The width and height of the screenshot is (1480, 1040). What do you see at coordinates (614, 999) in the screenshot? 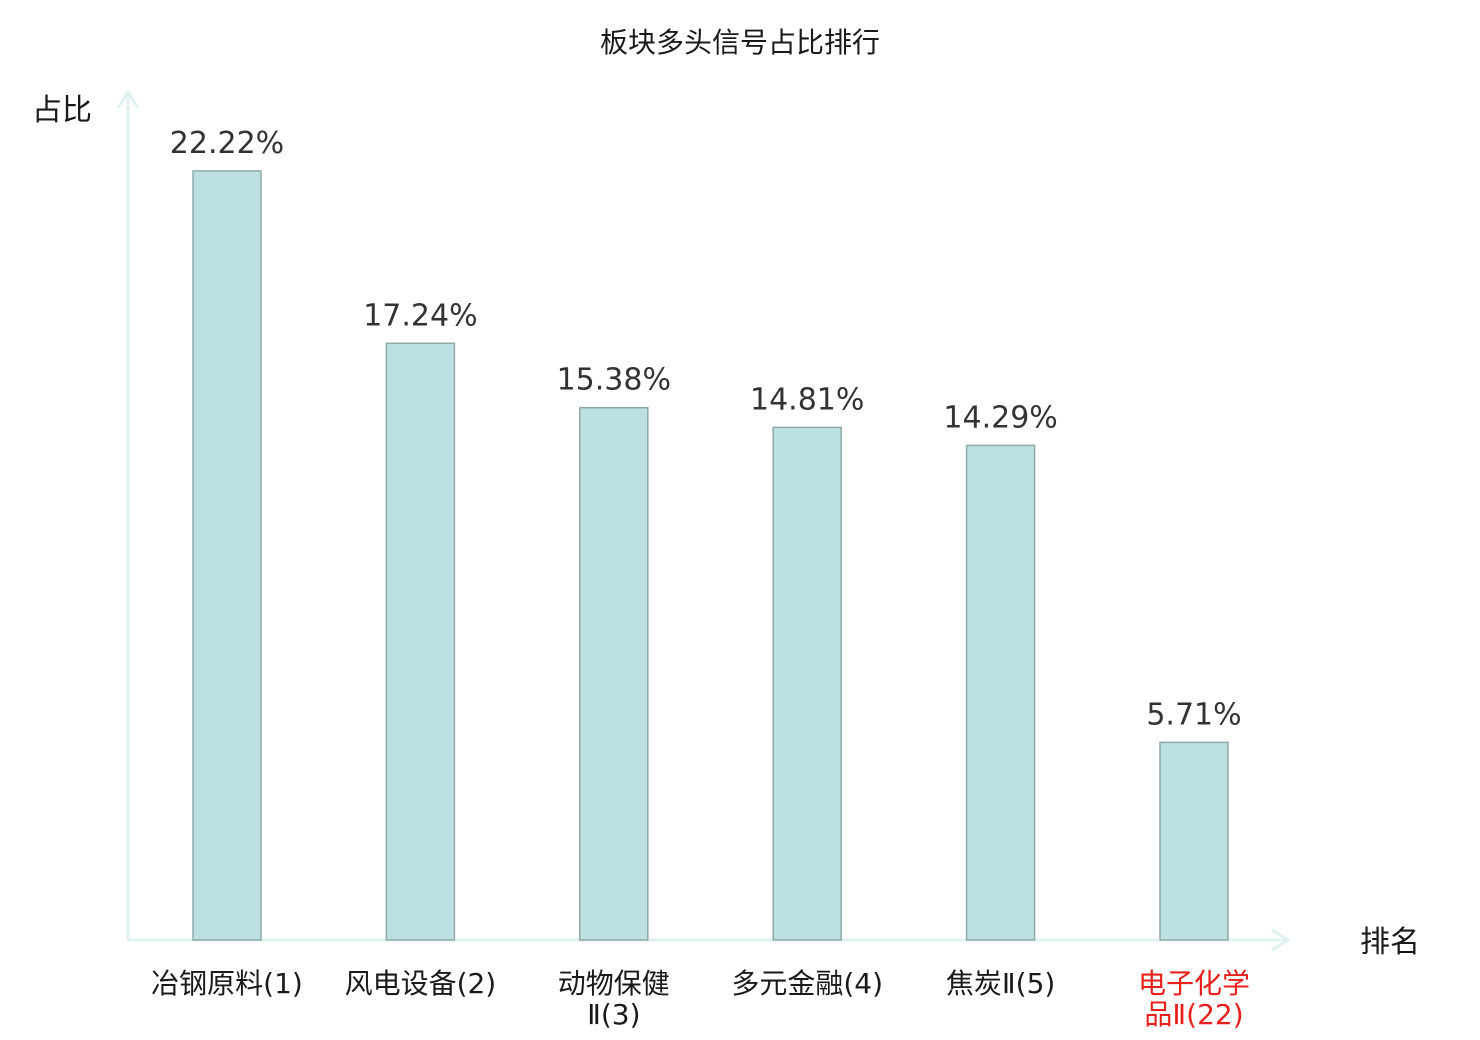
I see `x-tick-label-2: 动物保健 Ⅱ(3)` at bounding box center [614, 999].